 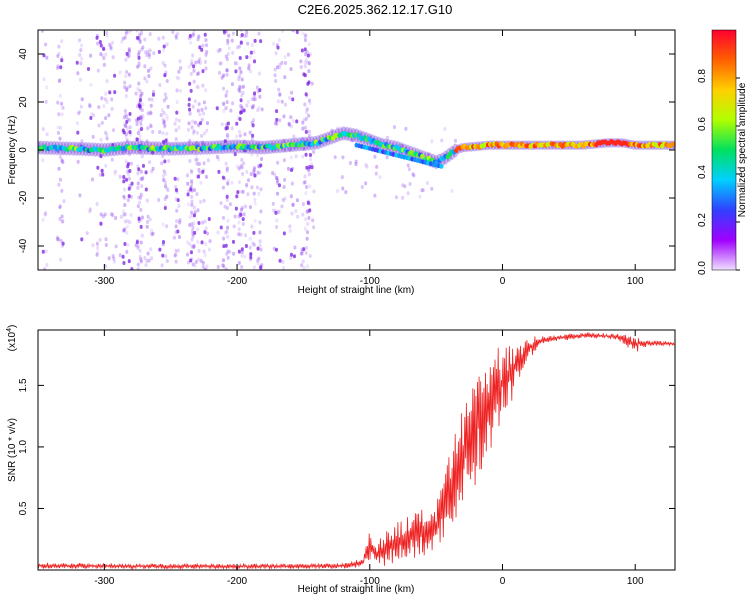 I want to click on colorbar-tick-label: 0.0, so click(x=702, y=268).